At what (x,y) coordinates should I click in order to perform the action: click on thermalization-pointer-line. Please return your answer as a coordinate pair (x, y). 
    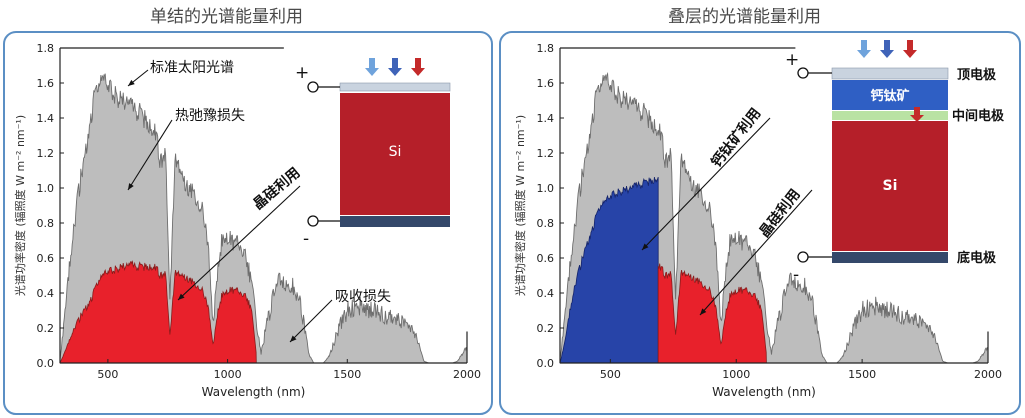
    Looking at the image, I should click on (150, 155).